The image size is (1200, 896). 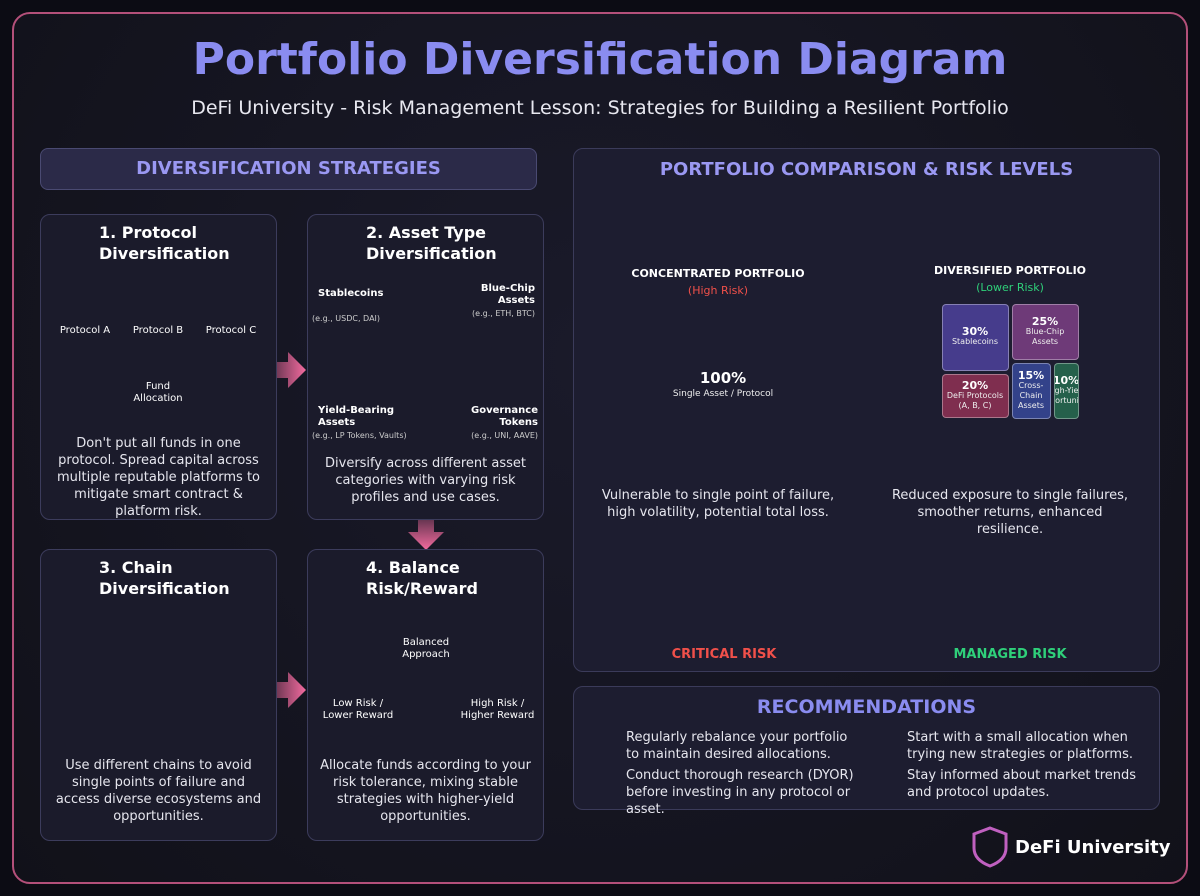 What do you see at coordinates (975, 342) in the screenshot?
I see `cell-label: Stablecoins` at bounding box center [975, 342].